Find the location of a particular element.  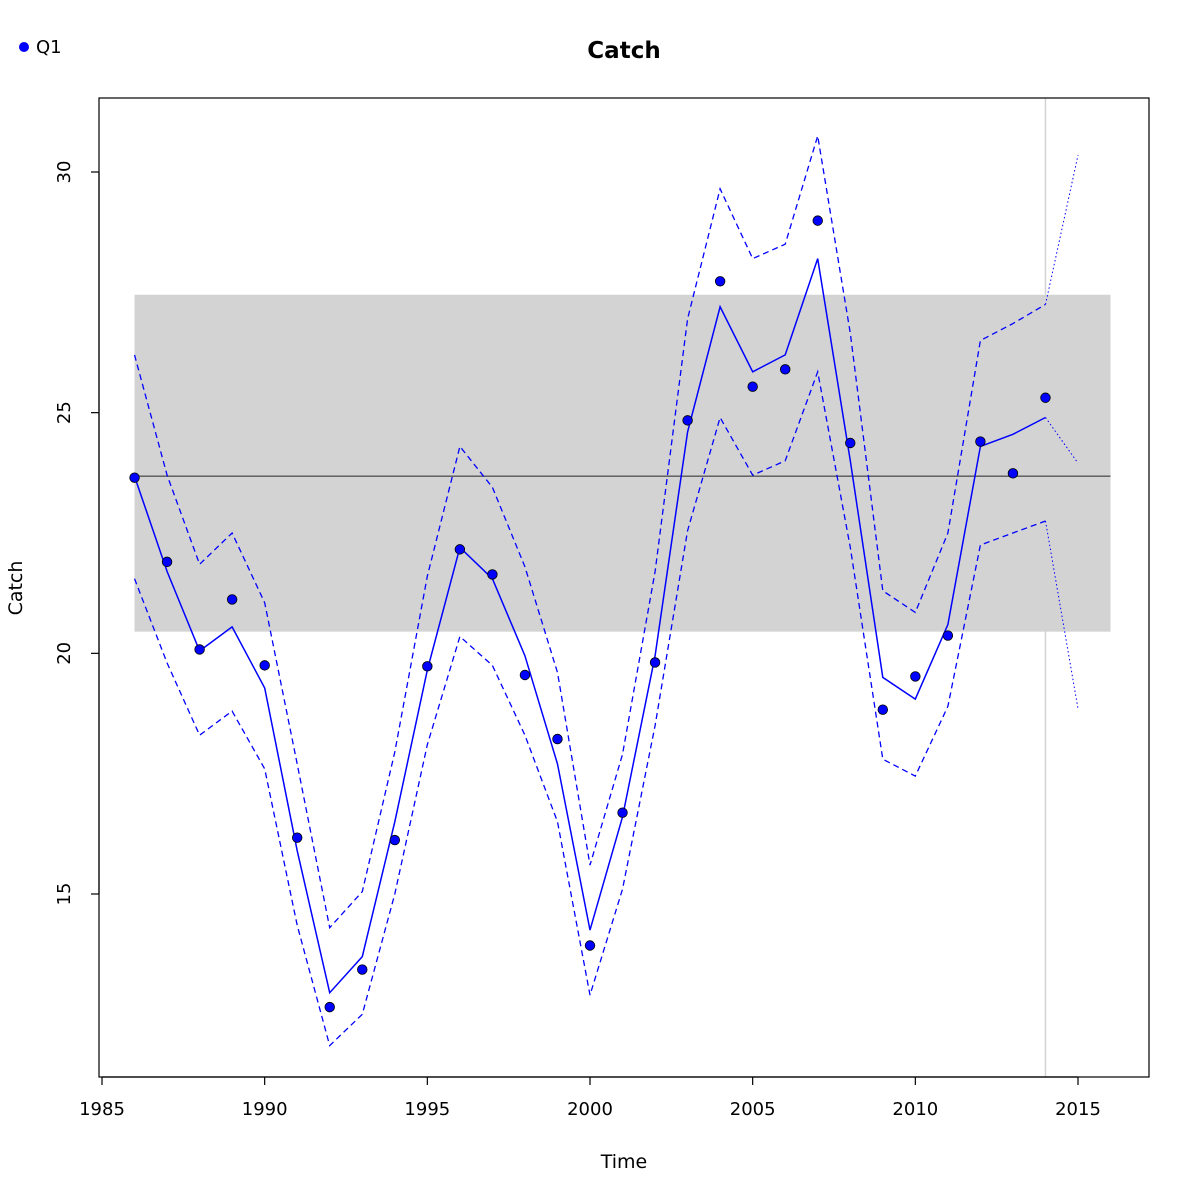

legend: Q1 is located at coordinates (40, 47).